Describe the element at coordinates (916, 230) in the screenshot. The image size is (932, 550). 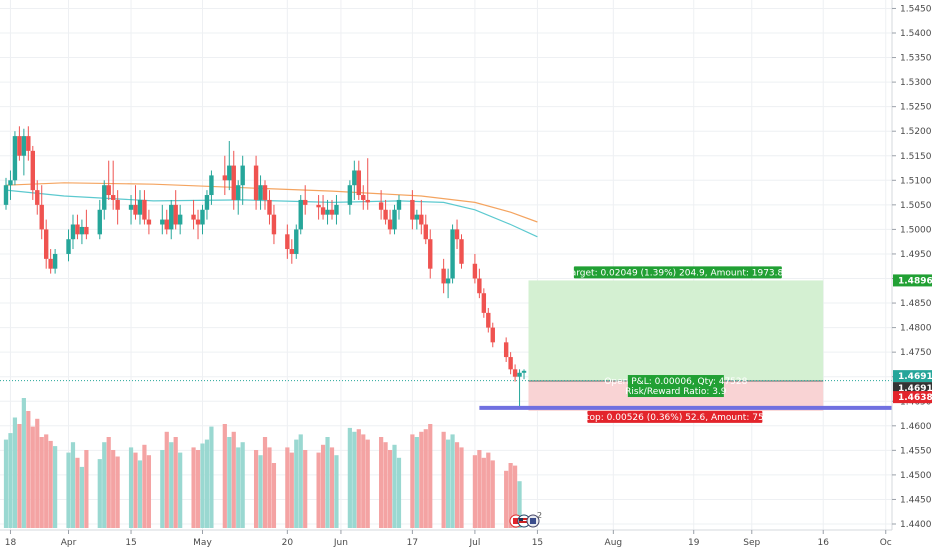
I see `price-tick-label: 1.50000` at that location.